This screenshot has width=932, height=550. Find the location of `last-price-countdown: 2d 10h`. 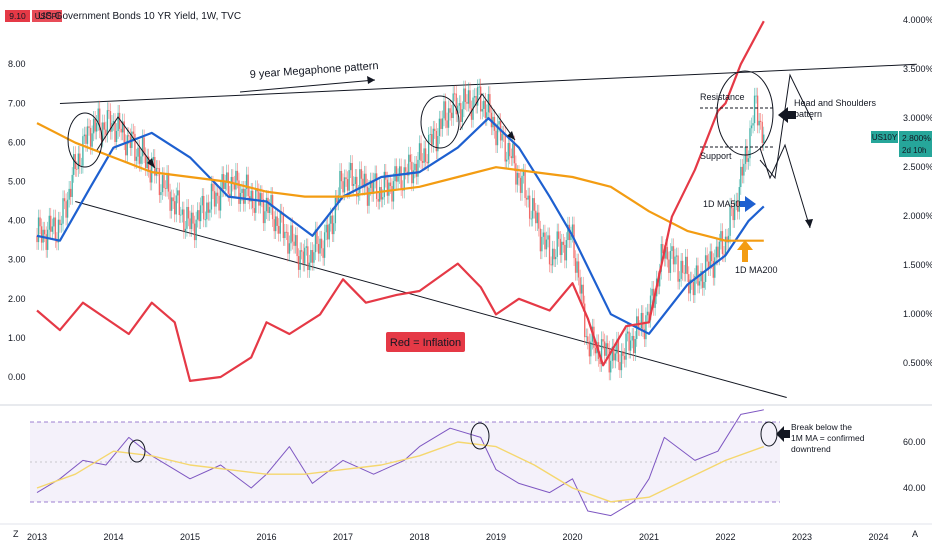

last-price-countdown: 2d 10h is located at coordinates (914, 150).